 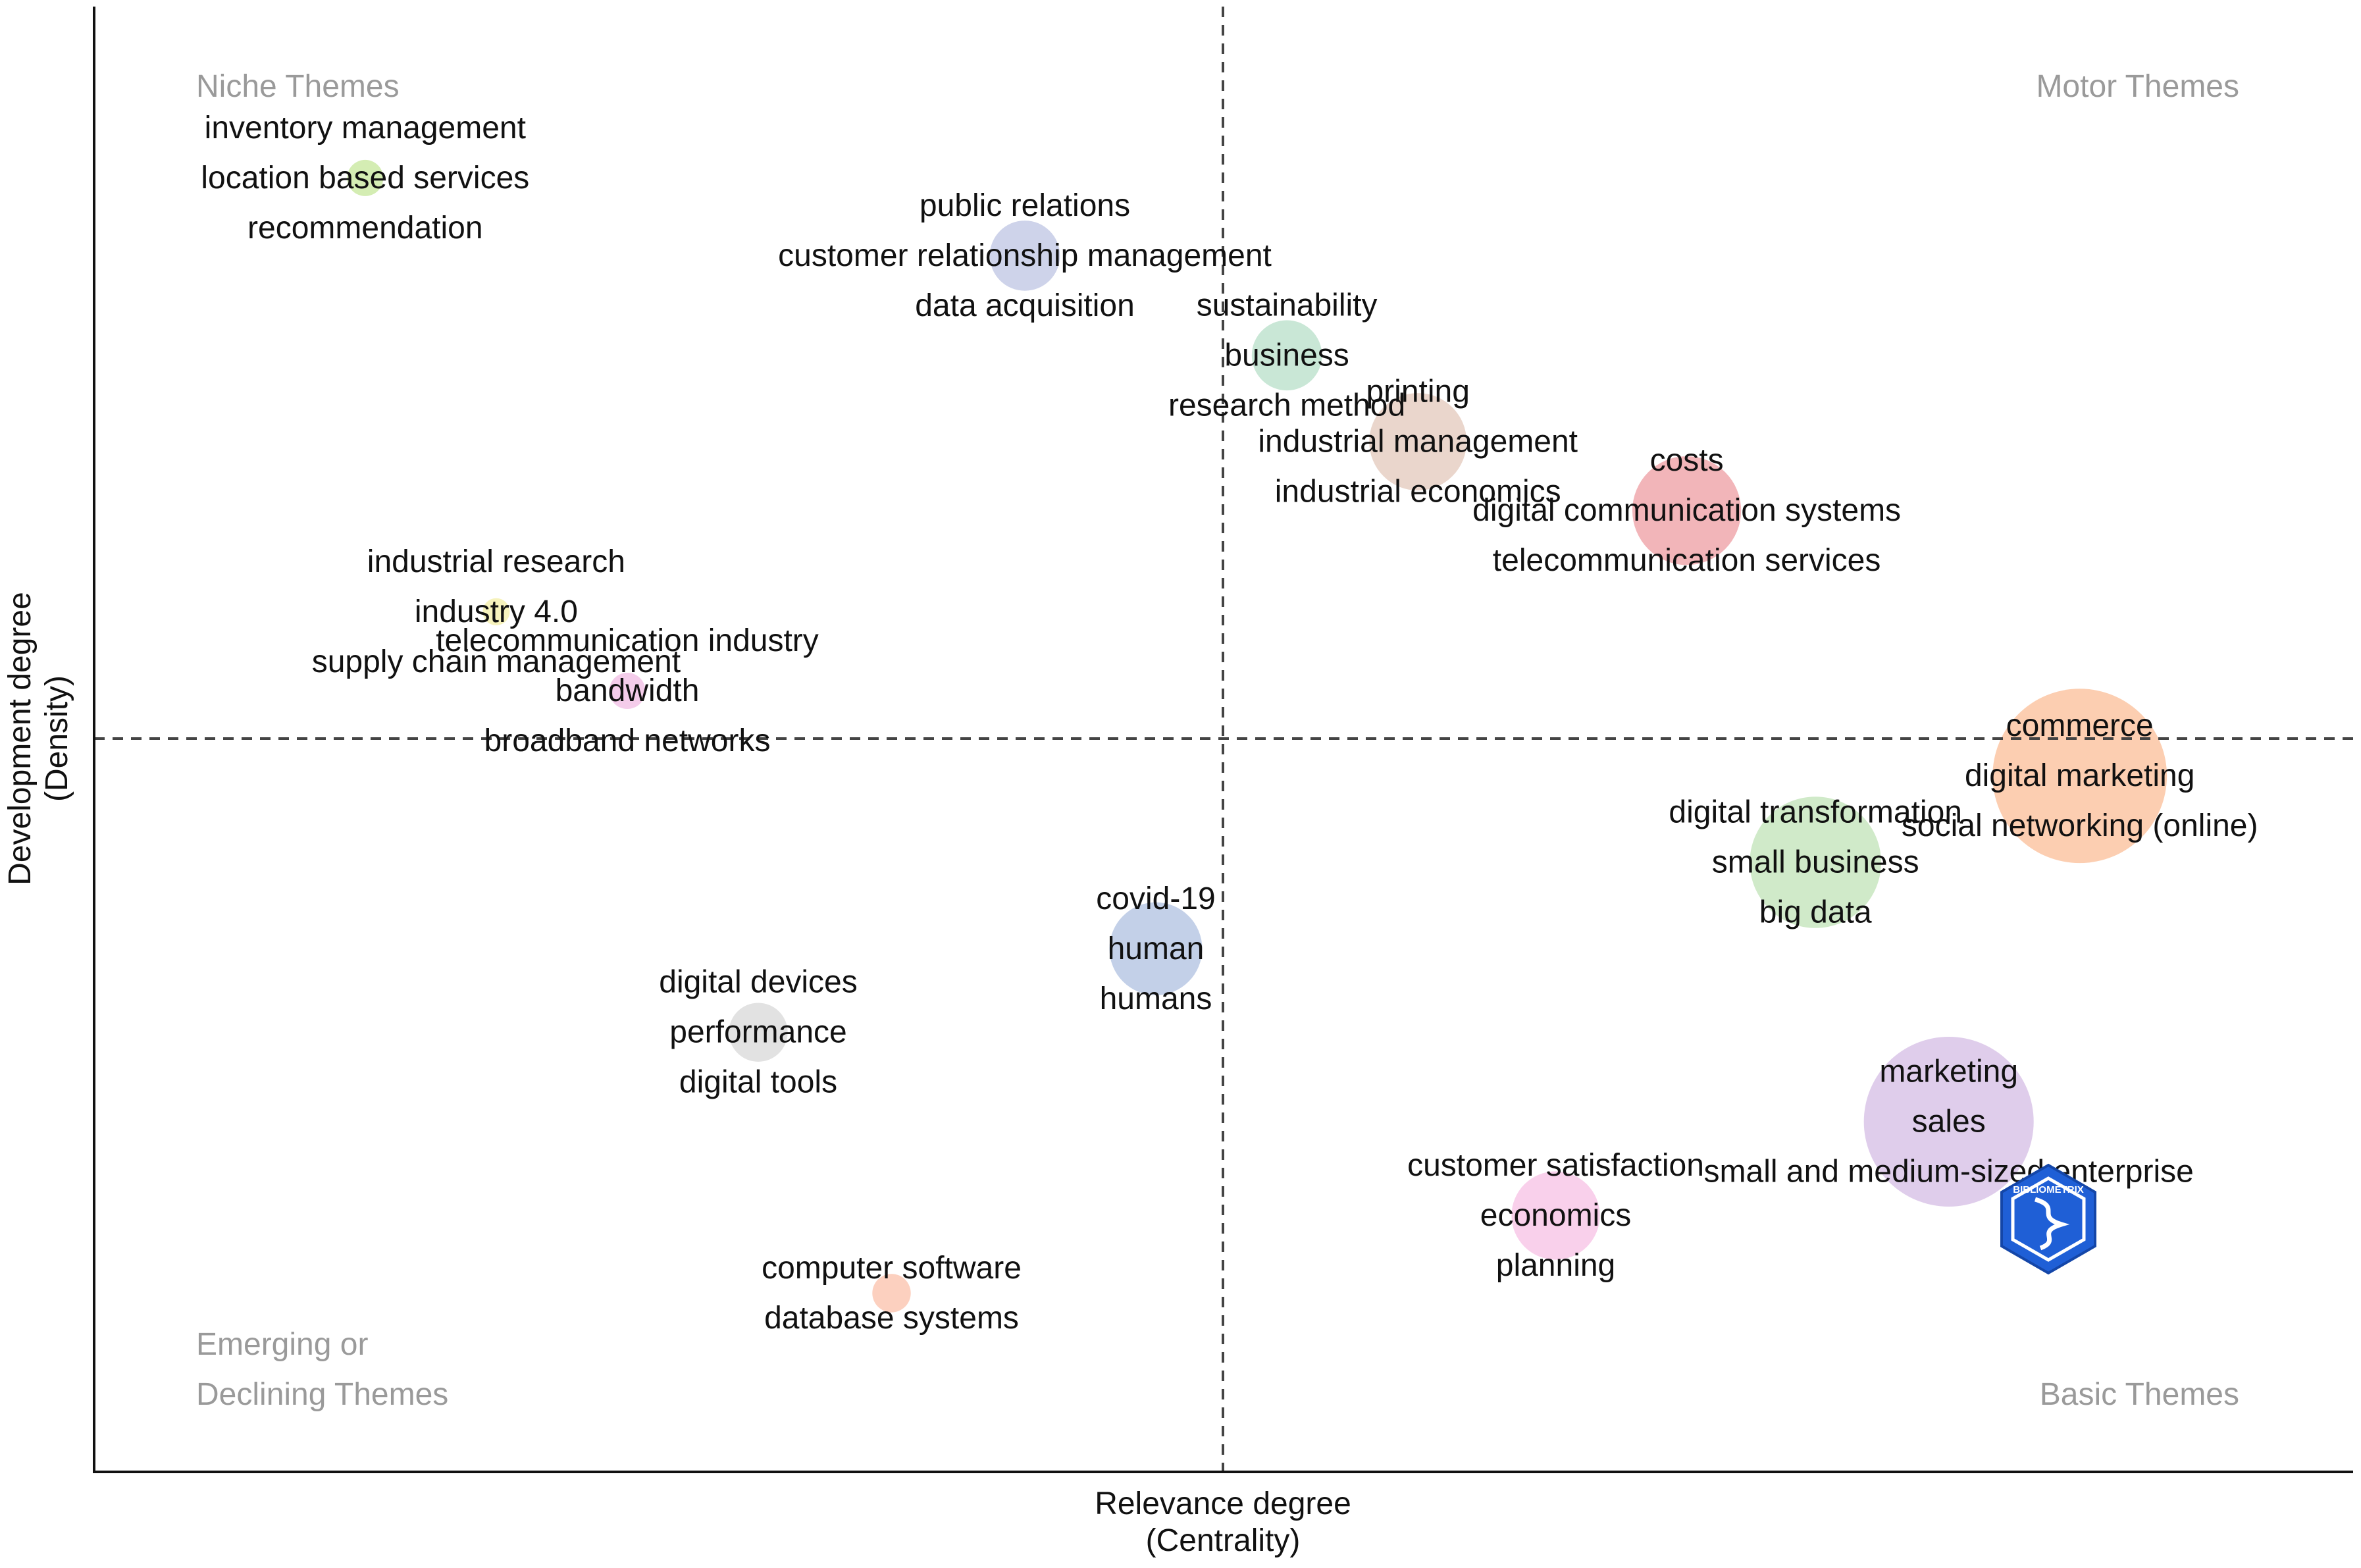 I want to click on cluster-9-keyword-1: digital transformation, so click(x=1815, y=813).